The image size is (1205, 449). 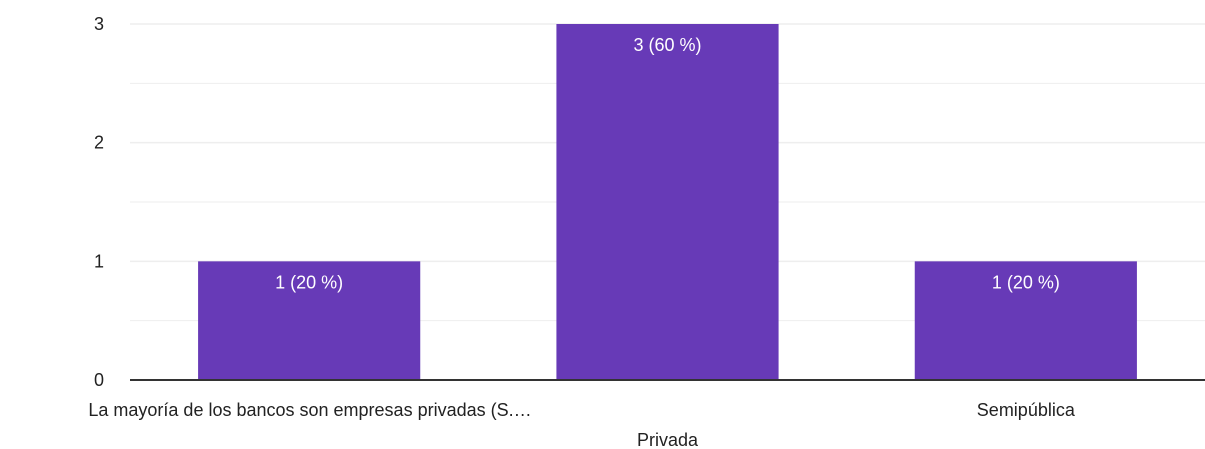 I want to click on y-tick-label: 0, so click(x=99, y=380).